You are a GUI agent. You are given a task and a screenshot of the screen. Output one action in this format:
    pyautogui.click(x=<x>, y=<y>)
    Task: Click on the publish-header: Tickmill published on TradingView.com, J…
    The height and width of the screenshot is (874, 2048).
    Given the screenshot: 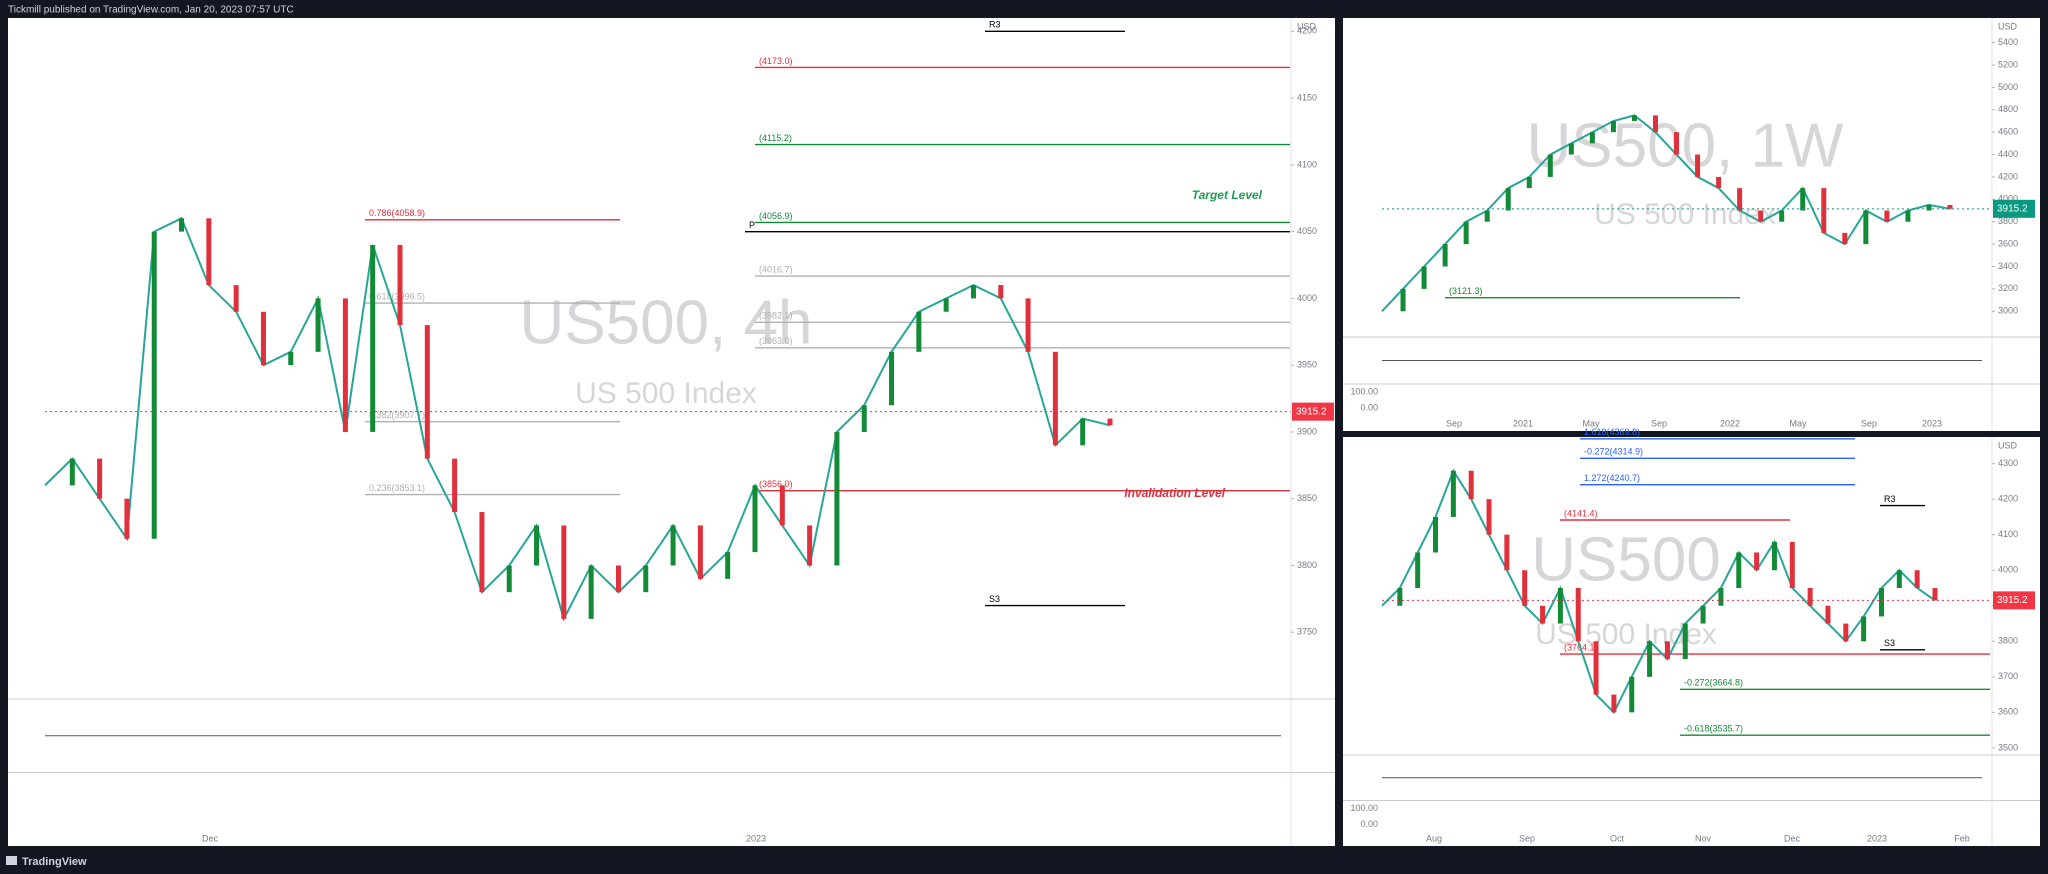 What is the action you would take?
    pyautogui.click(x=151, y=10)
    